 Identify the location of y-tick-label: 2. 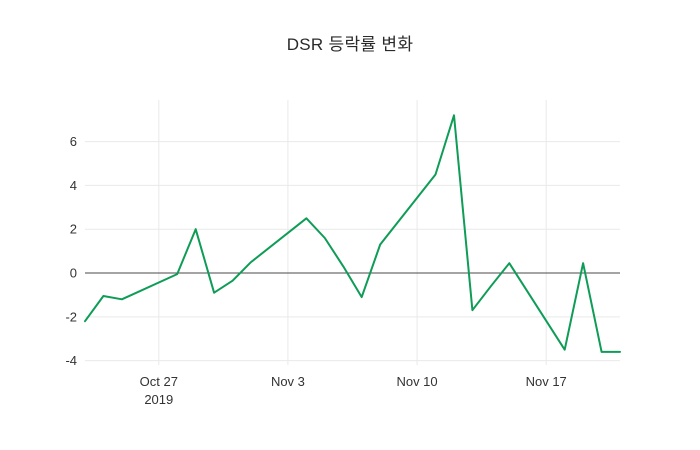
(73, 229).